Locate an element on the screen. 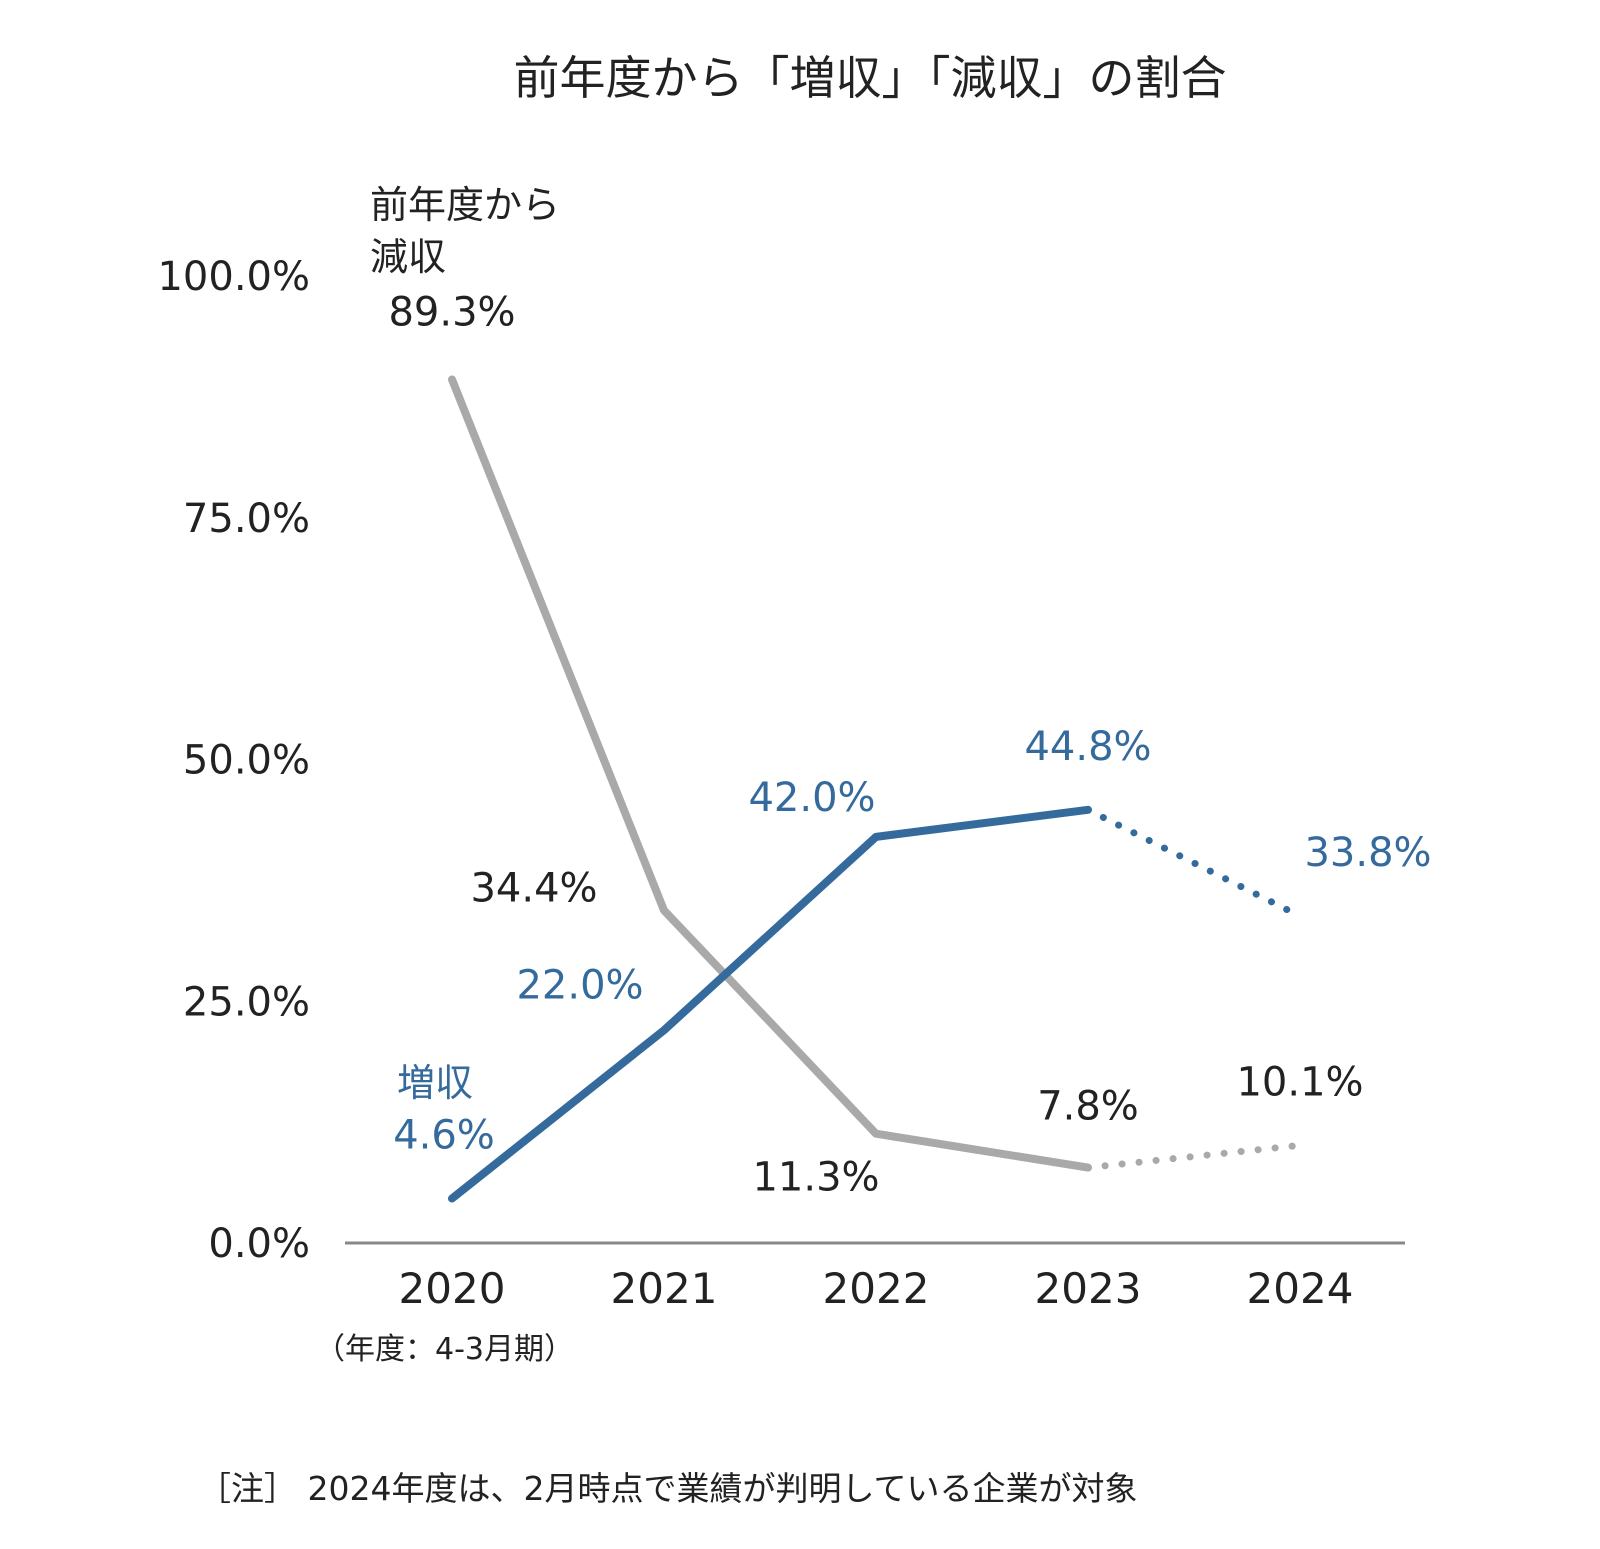 The width and height of the screenshot is (1600, 1549). series-label-decrease-line1: 前年度から is located at coordinates (465, 205).